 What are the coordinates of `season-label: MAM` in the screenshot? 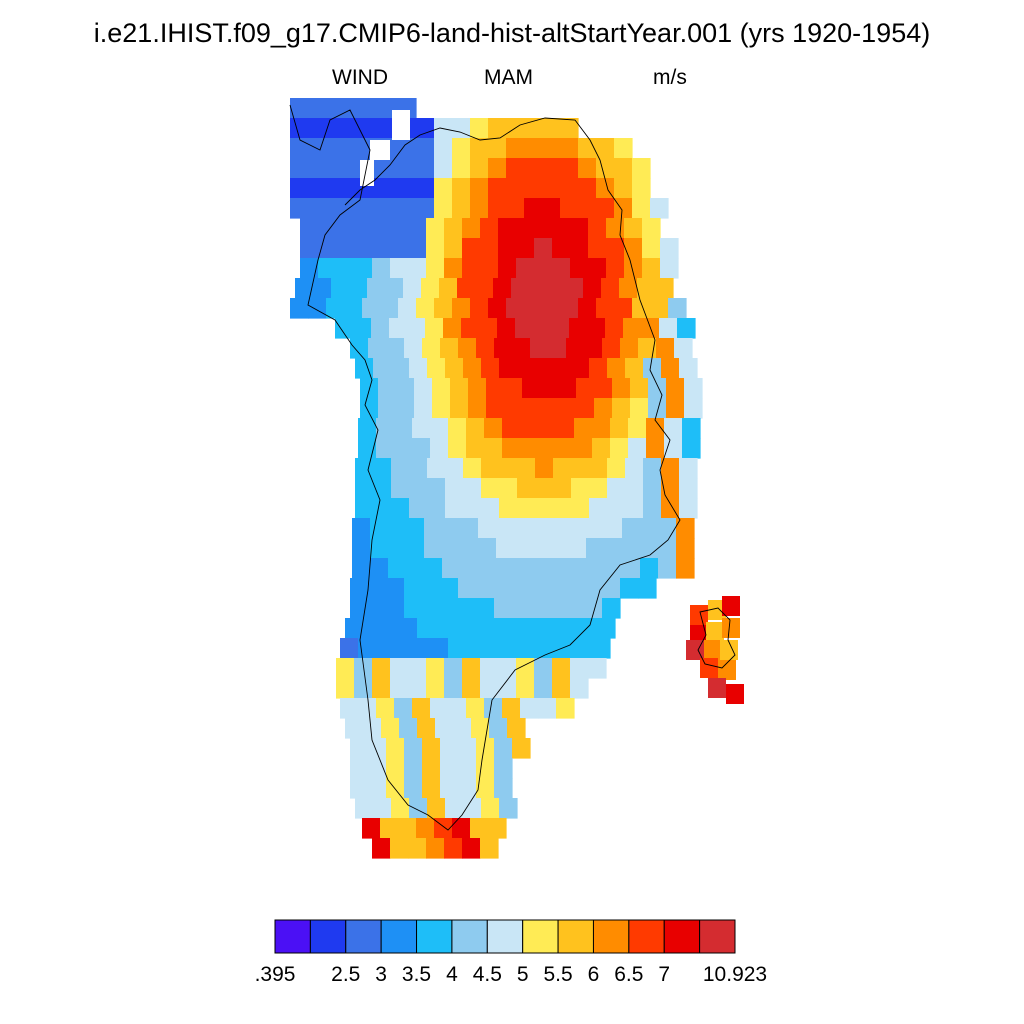 It's located at (508, 77).